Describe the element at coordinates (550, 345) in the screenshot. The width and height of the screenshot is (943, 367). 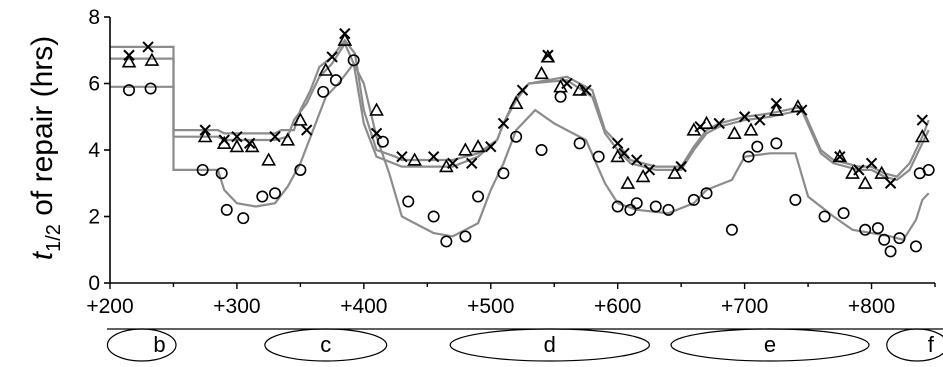
I see `segment-ellipse-d` at that location.